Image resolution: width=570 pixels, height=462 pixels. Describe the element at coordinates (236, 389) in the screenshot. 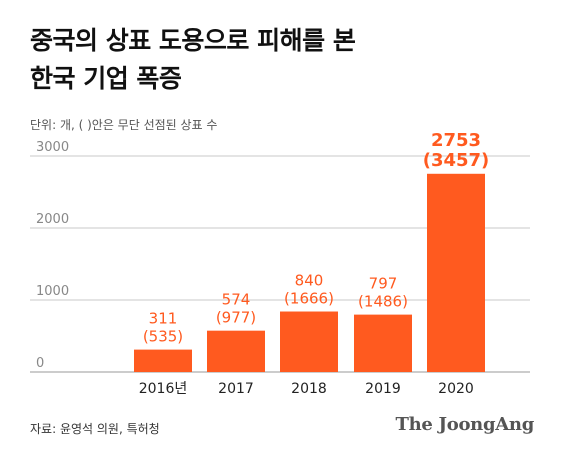

I see `x-tick-label-2017: 2017` at that location.